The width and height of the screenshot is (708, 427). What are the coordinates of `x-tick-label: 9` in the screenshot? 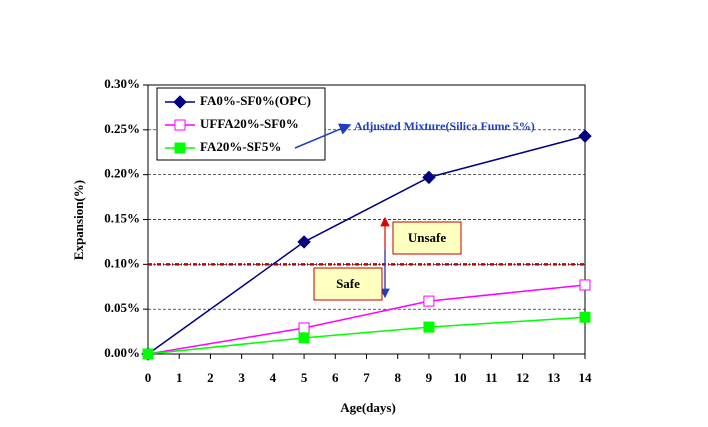 It's located at (429, 377).